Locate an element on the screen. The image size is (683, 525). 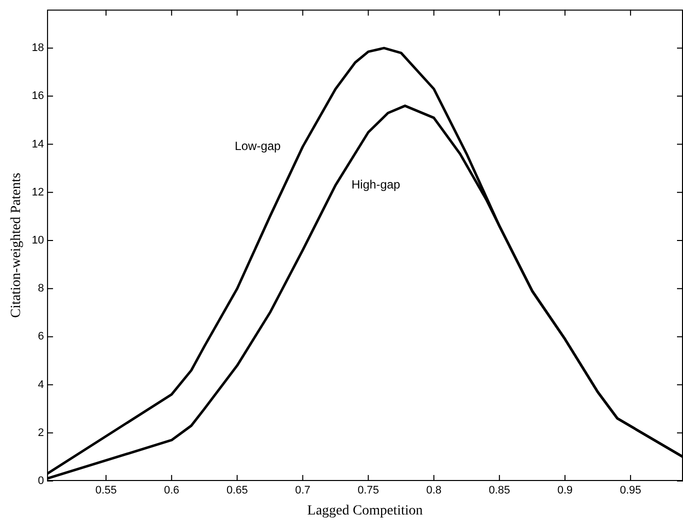
y-tick-label: 8 is located at coordinates (41, 288).